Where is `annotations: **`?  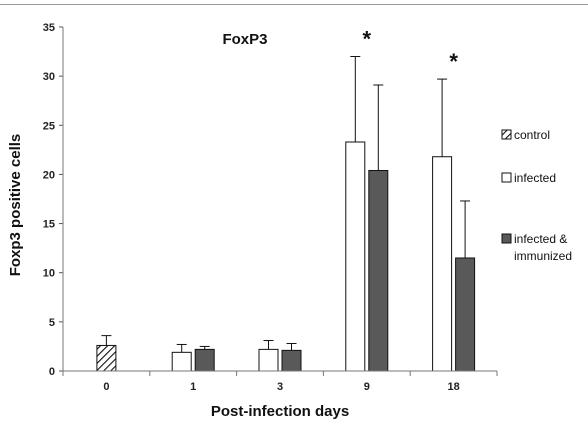 annotations: ** is located at coordinates (411, 50).